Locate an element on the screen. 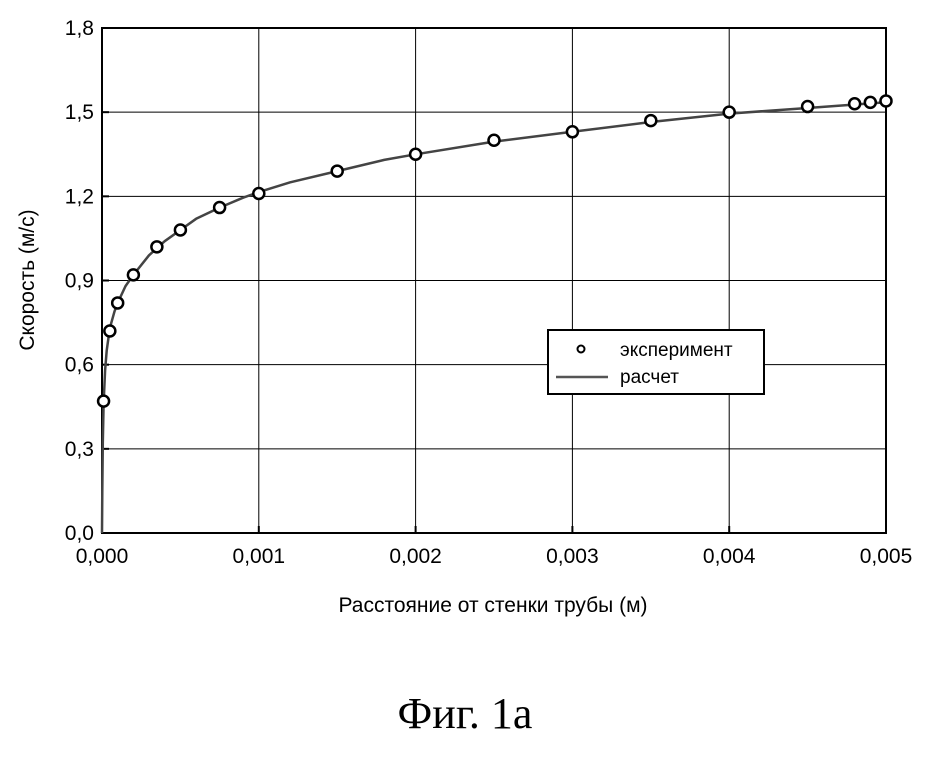 The image size is (930, 760). x-tick-label: 0,001 is located at coordinates (259, 556).